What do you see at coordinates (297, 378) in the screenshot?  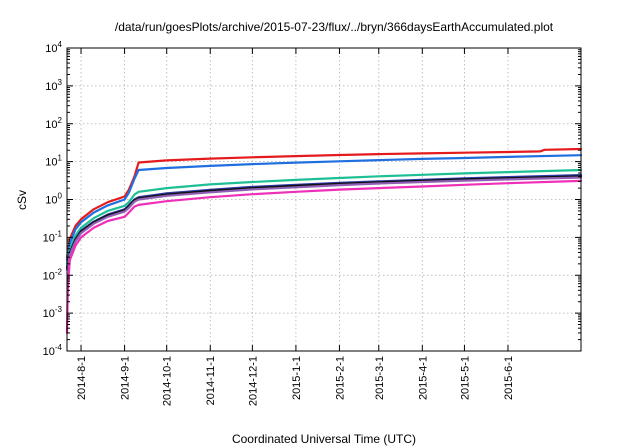 I see `x-tick-label: 2015-1-1` at bounding box center [297, 378].